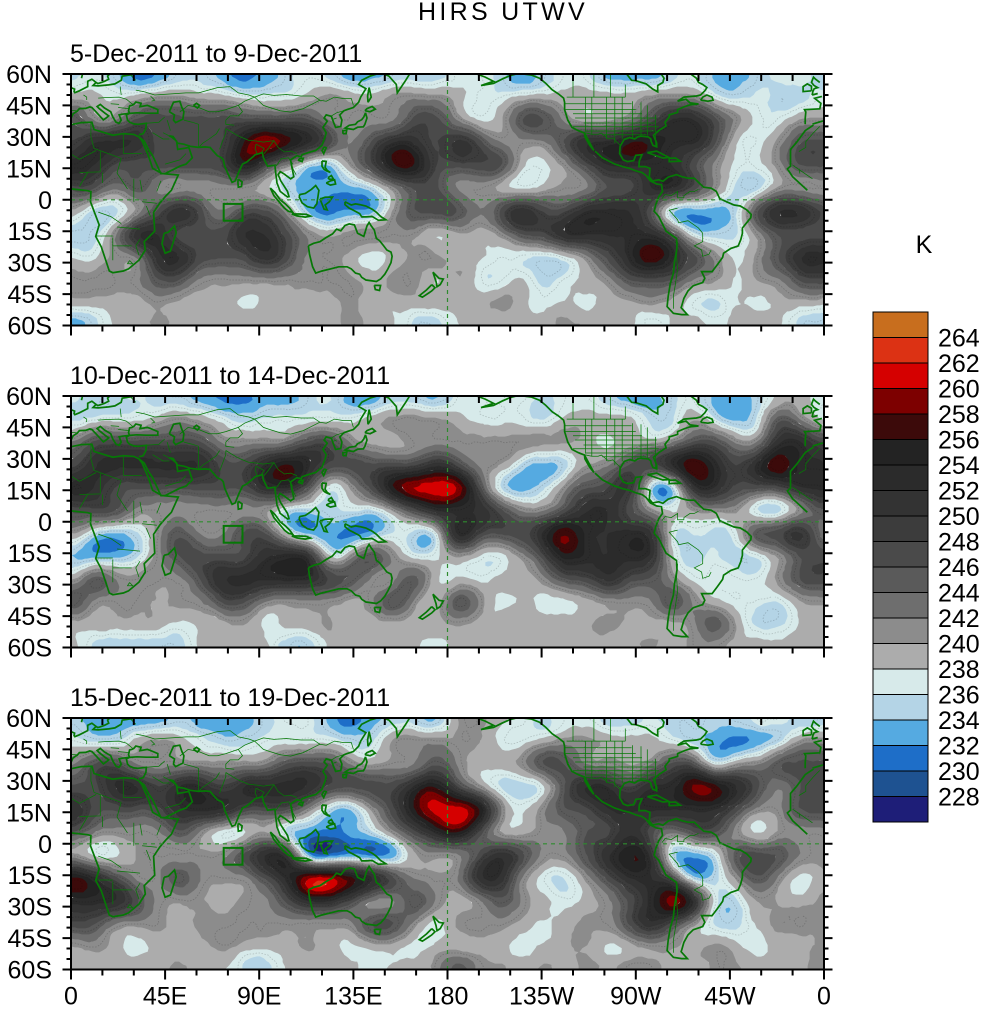 The height and width of the screenshot is (1019, 983). Describe the element at coordinates (542, 997) in the screenshot. I see `svg-text: 135W` at that location.